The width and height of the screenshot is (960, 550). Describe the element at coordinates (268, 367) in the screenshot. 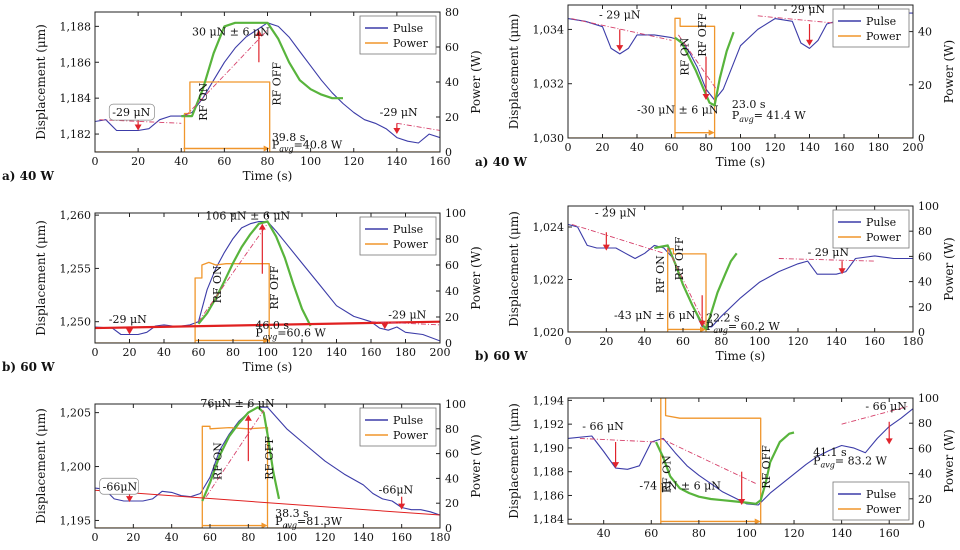

I see `x-axis-label: Time (s)` at that location.